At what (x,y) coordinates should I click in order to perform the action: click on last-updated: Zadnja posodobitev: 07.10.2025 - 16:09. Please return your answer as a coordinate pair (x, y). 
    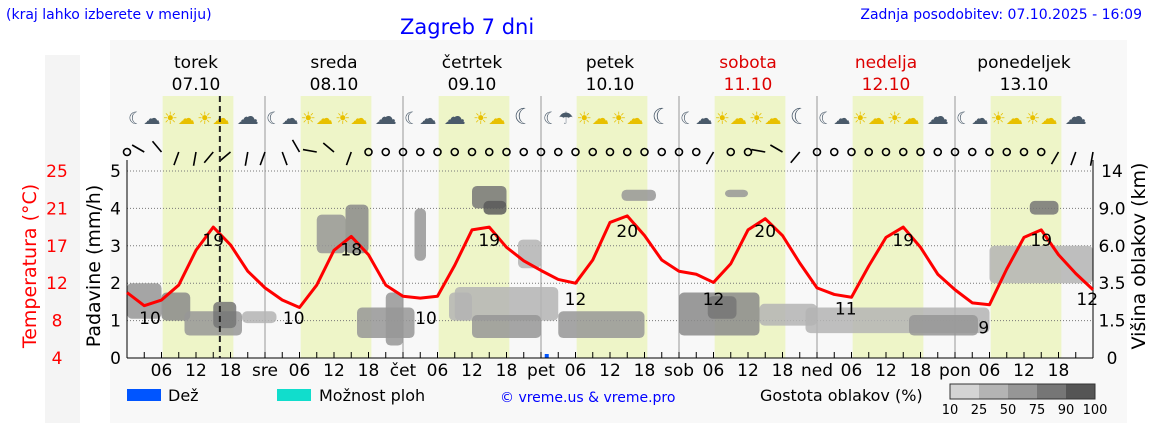
    Looking at the image, I should click on (1001, 15).